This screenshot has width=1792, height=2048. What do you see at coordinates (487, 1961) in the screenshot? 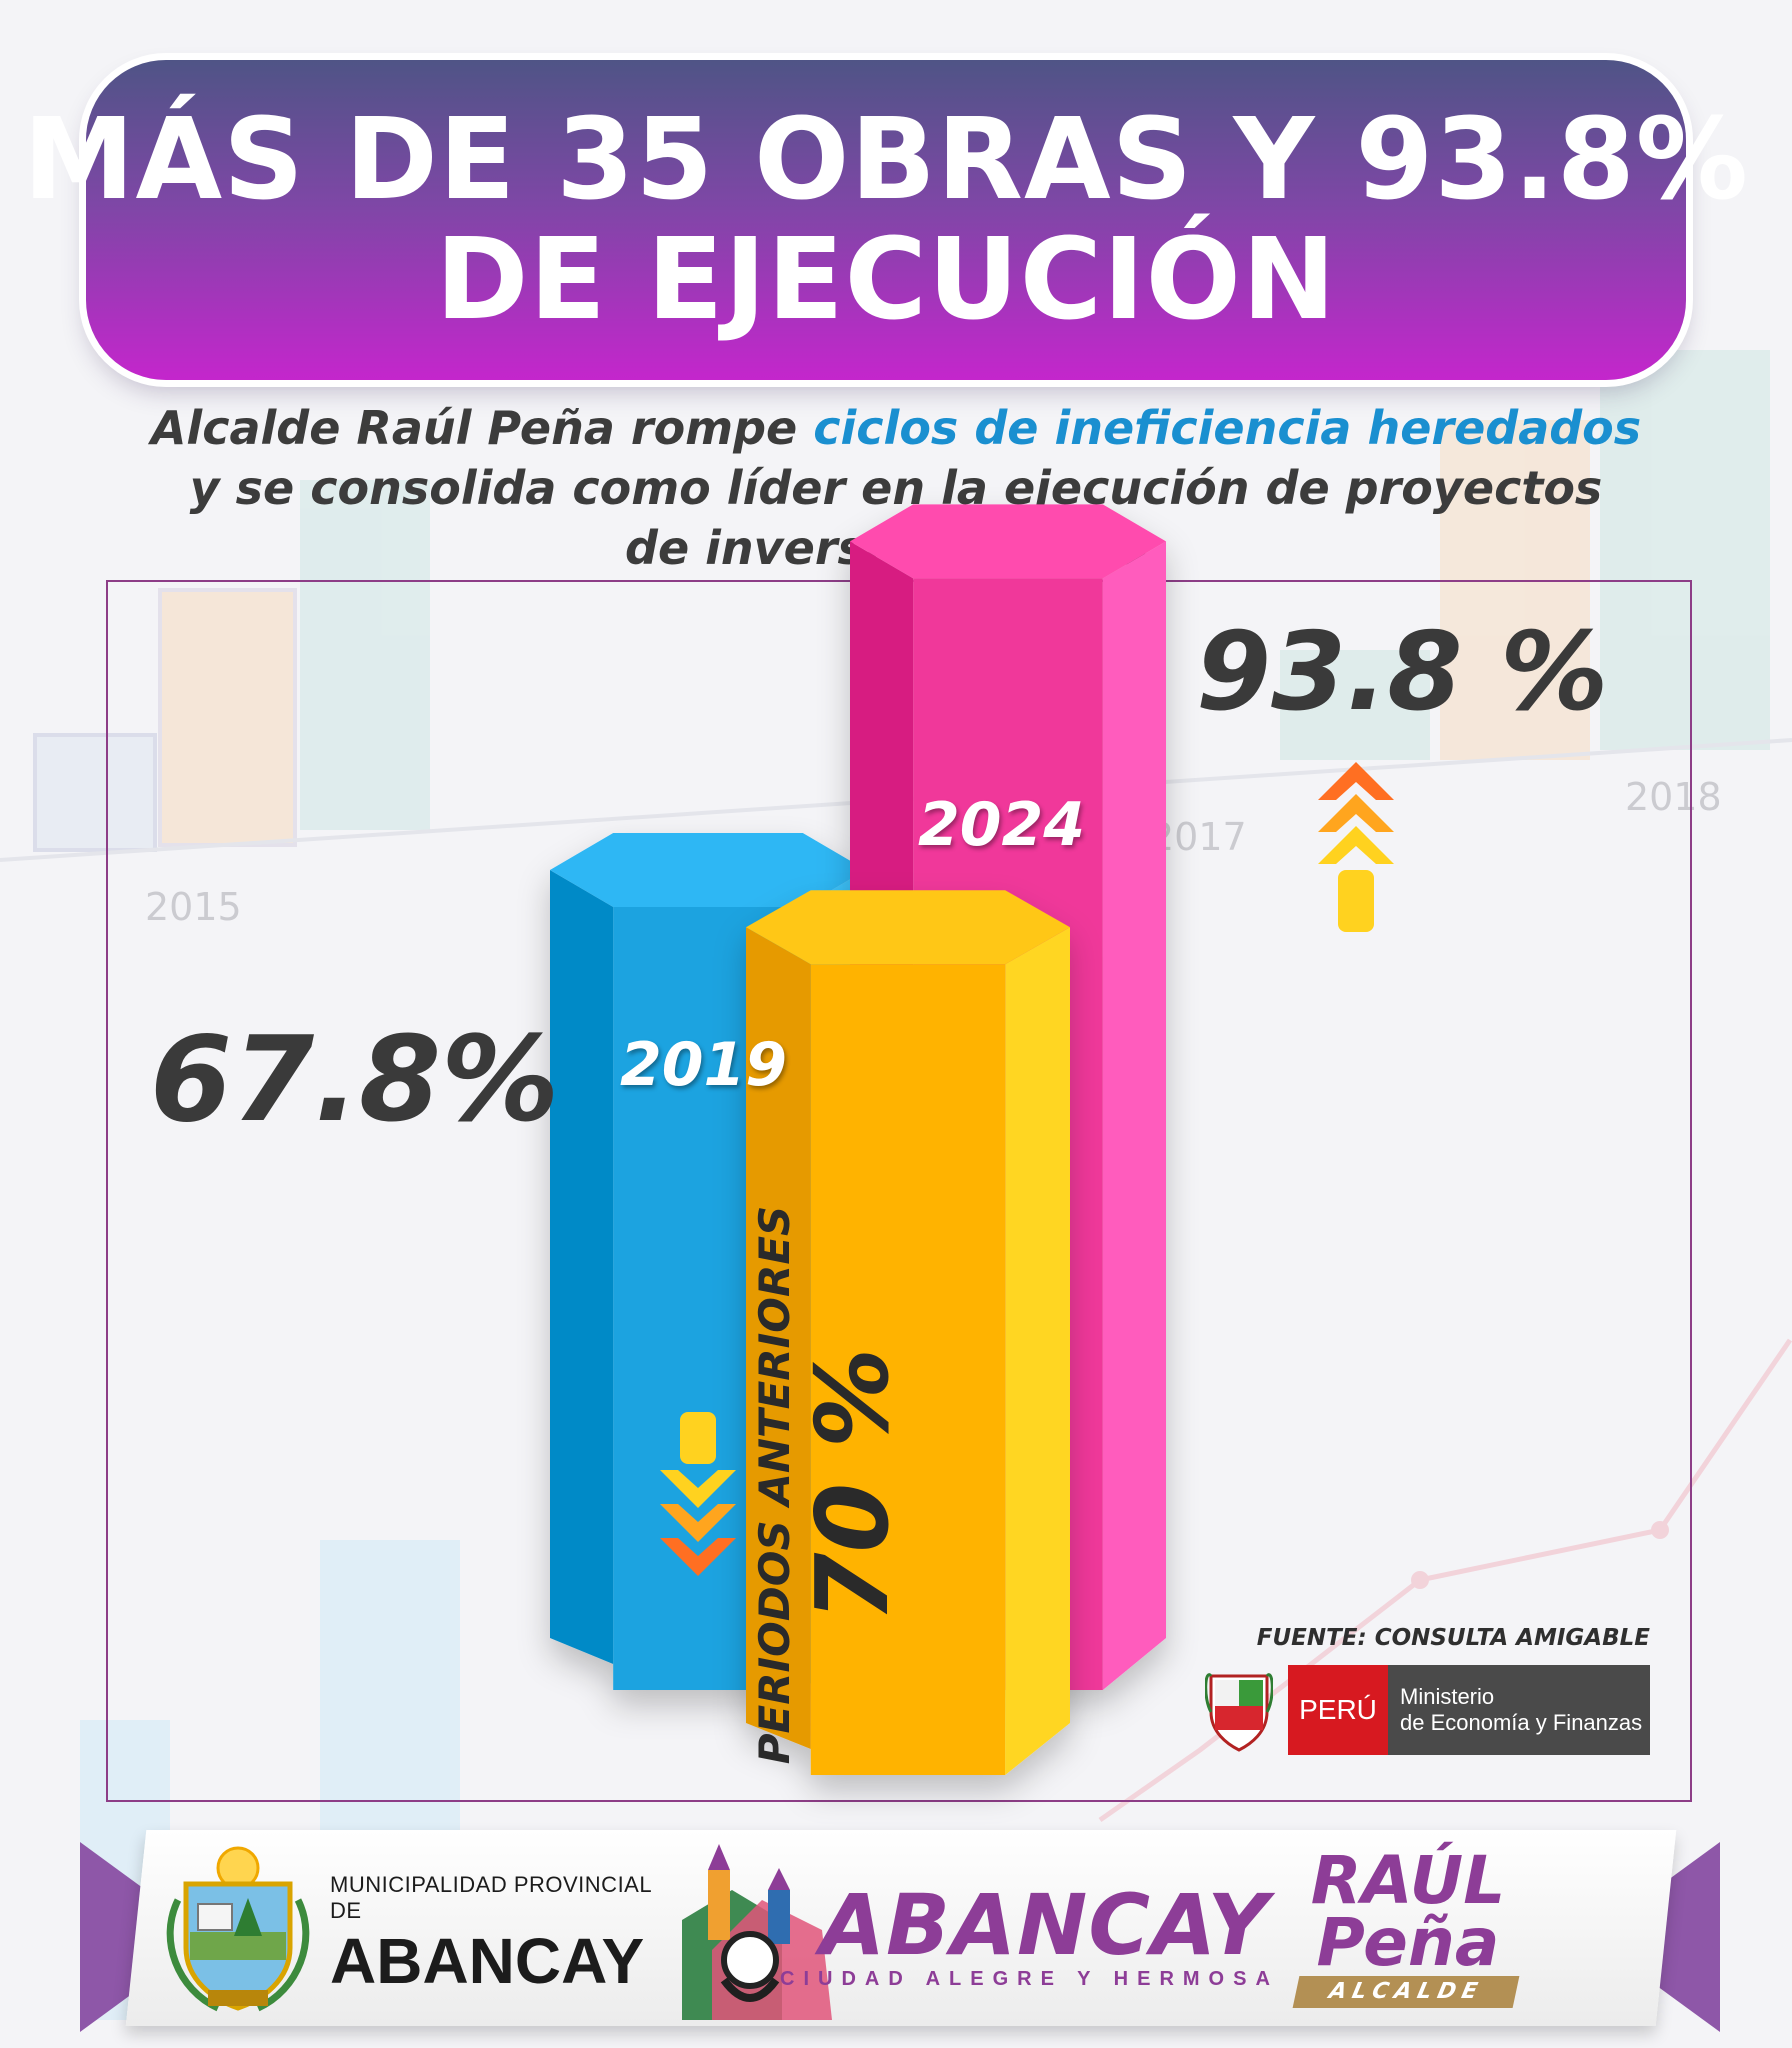
I see `municipality-name: ABANCAY` at bounding box center [487, 1961].